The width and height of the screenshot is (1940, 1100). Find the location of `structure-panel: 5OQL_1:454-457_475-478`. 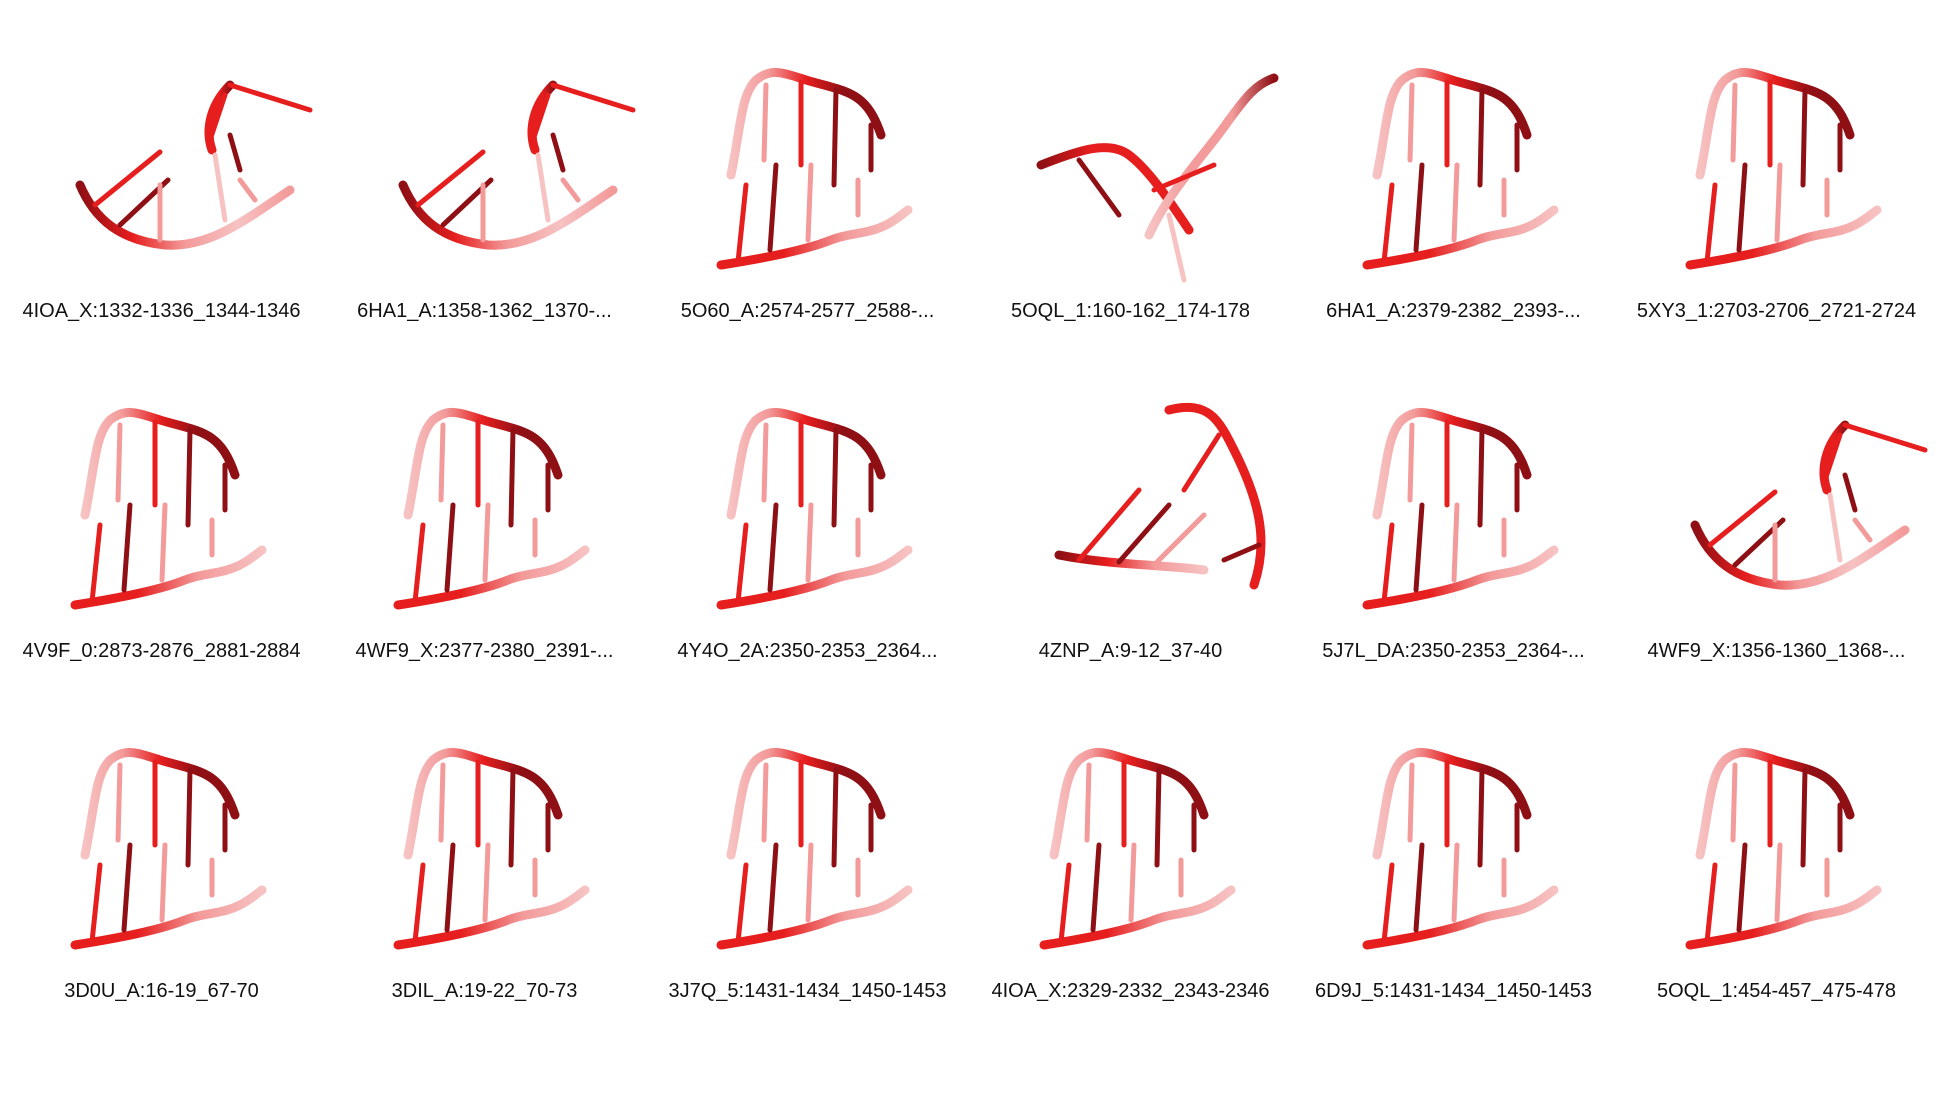

structure-panel: 5OQL_1:454-457_475-478 is located at coordinates (1776, 850).